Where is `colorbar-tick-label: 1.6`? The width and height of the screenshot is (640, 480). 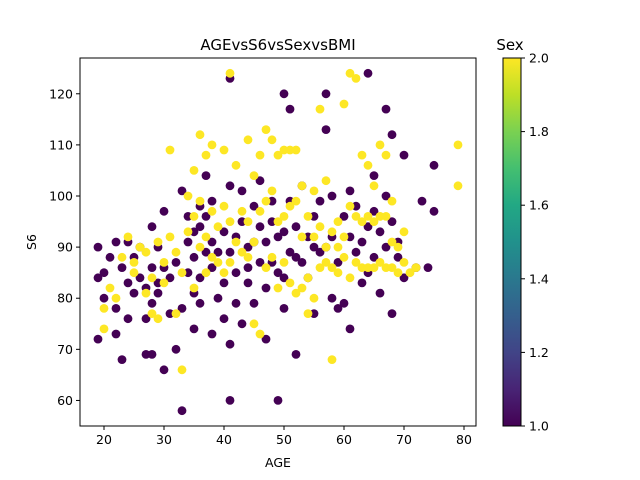
colorbar-tick-label: 1.6 is located at coordinates (539, 205).